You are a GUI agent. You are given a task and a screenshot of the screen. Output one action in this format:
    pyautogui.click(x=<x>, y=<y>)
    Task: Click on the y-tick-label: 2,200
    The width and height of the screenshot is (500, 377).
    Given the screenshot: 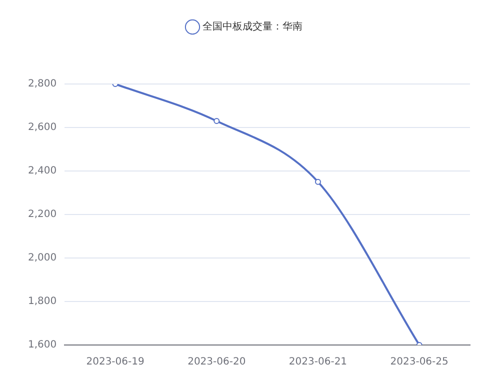 What is the action you would take?
    pyautogui.click(x=42, y=214)
    